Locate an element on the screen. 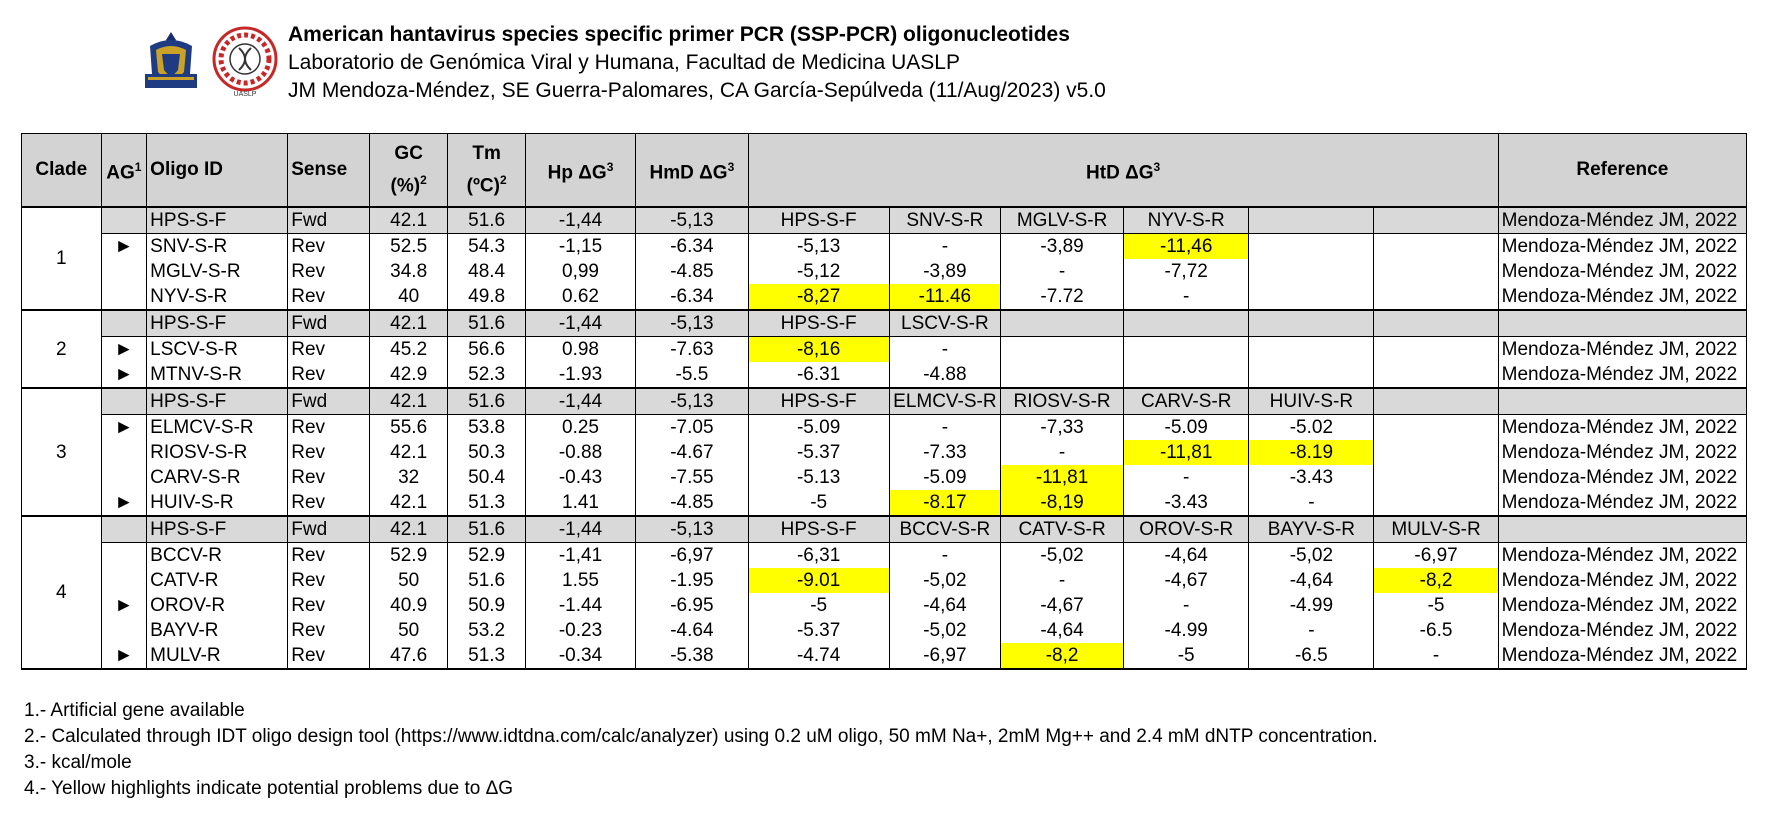 The height and width of the screenshot is (826, 1769). gc-cell: 32 is located at coordinates (408, 477).